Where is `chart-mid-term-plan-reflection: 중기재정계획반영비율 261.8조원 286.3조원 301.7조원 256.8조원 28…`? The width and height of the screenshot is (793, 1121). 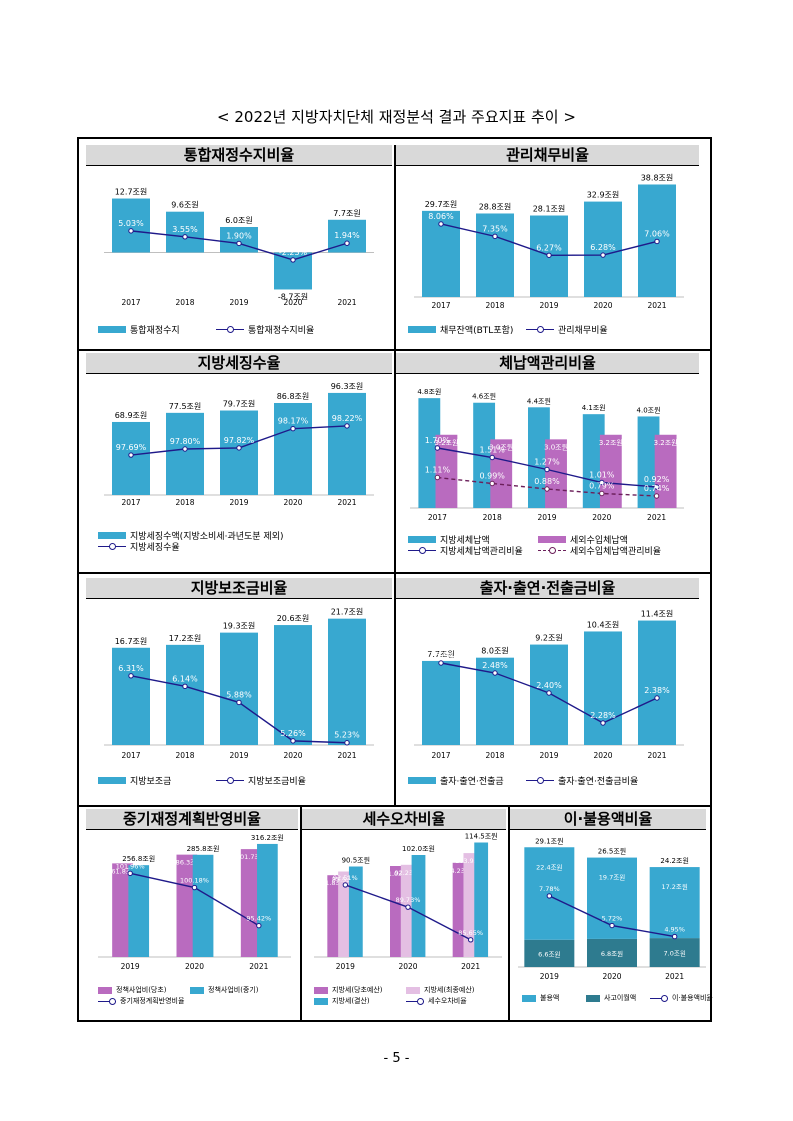
chart-mid-term-plan-reflection: 중기재정계획반영비율 261.8조원 286.3조원 301.7조원 256.8조원 28… is located at coordinates (192, 911).